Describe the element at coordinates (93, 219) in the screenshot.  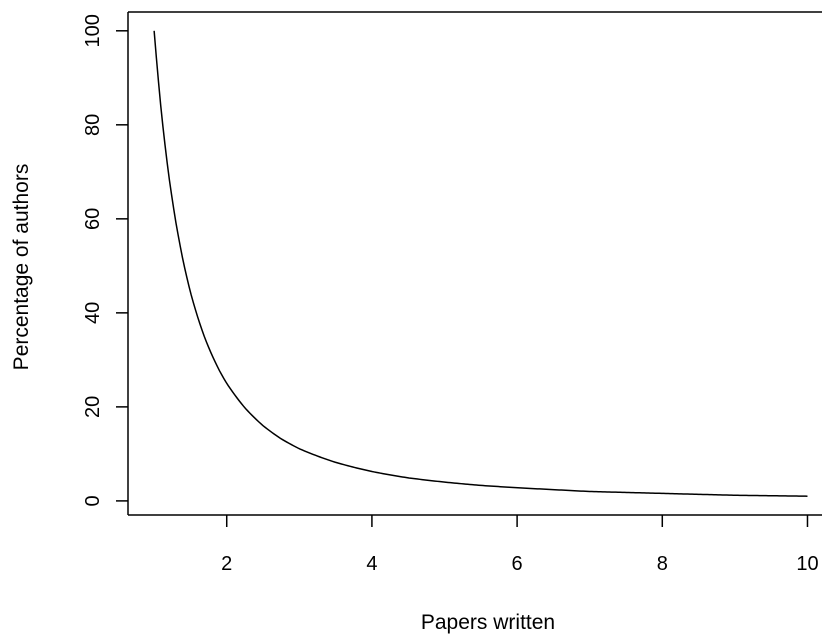
I see `y-tick-label: 60` at that location.